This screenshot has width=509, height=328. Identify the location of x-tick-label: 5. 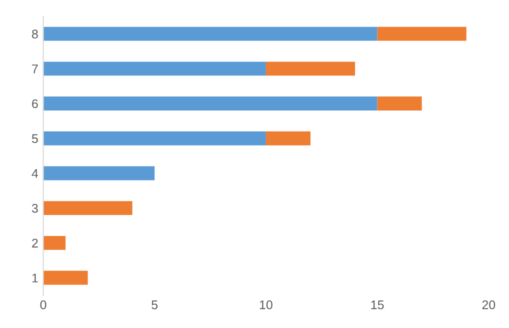
(155, 305).